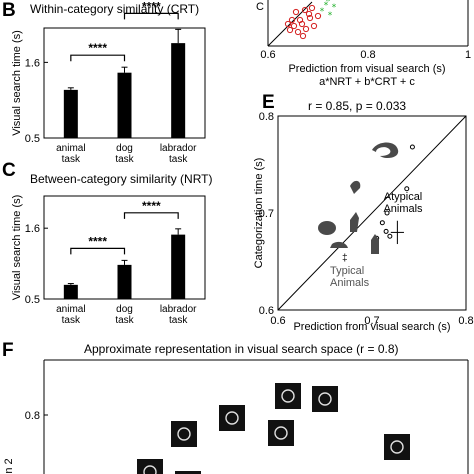  Describe the element at coordinates (121, 179) in the screenshot. I see `panel-c-title: Between-category similarity (NRT)` at that location.